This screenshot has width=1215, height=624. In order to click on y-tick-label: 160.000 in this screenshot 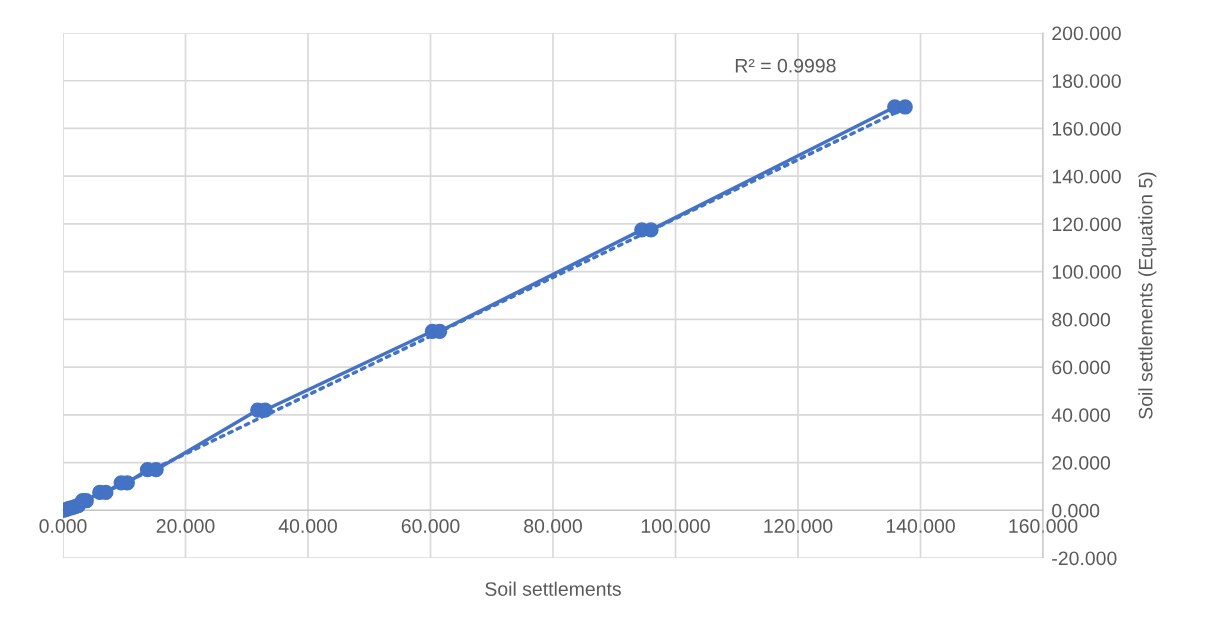, I will do `click(1086, 128)`.